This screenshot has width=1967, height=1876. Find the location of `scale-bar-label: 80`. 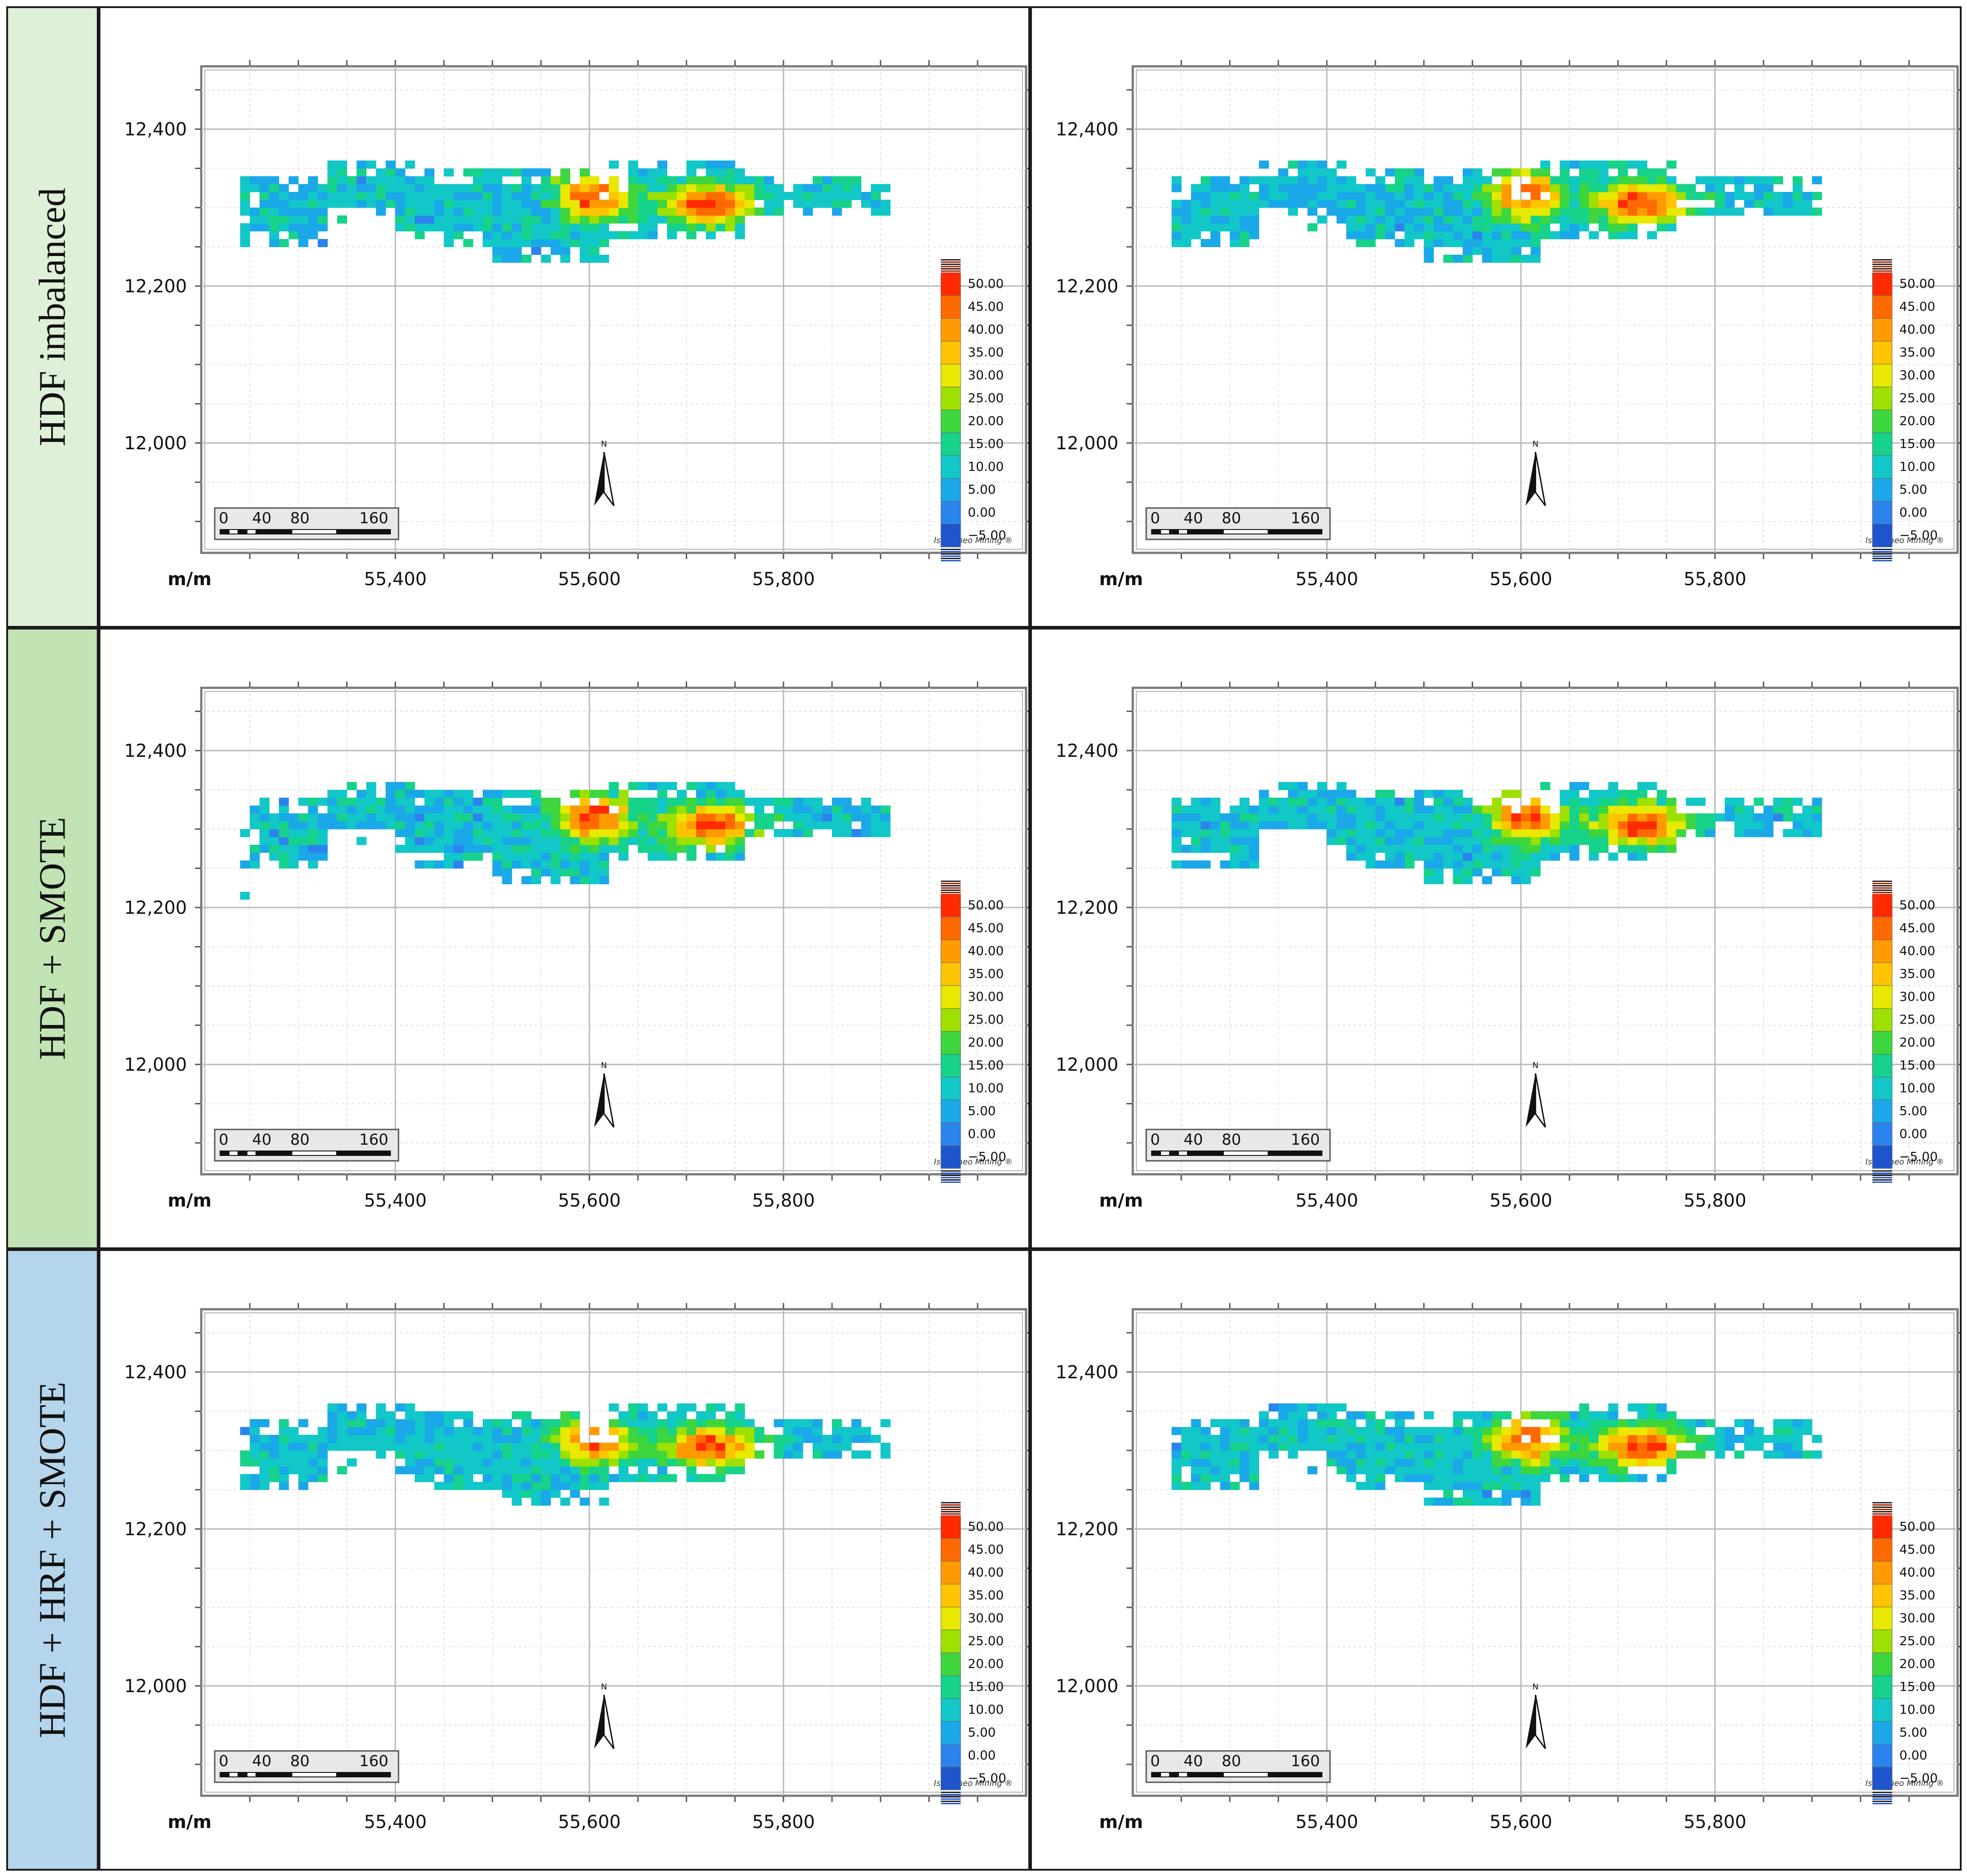

scale-bar-label: 80 is located at coordinates (299, 1761).